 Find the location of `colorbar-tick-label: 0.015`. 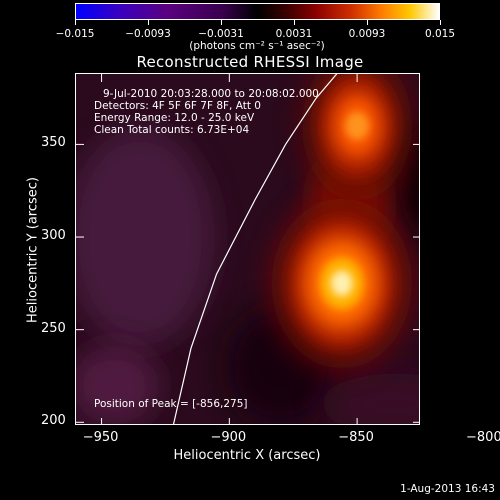

colorbar-tick-label: 0.015 is located at coordinates (440, 34).